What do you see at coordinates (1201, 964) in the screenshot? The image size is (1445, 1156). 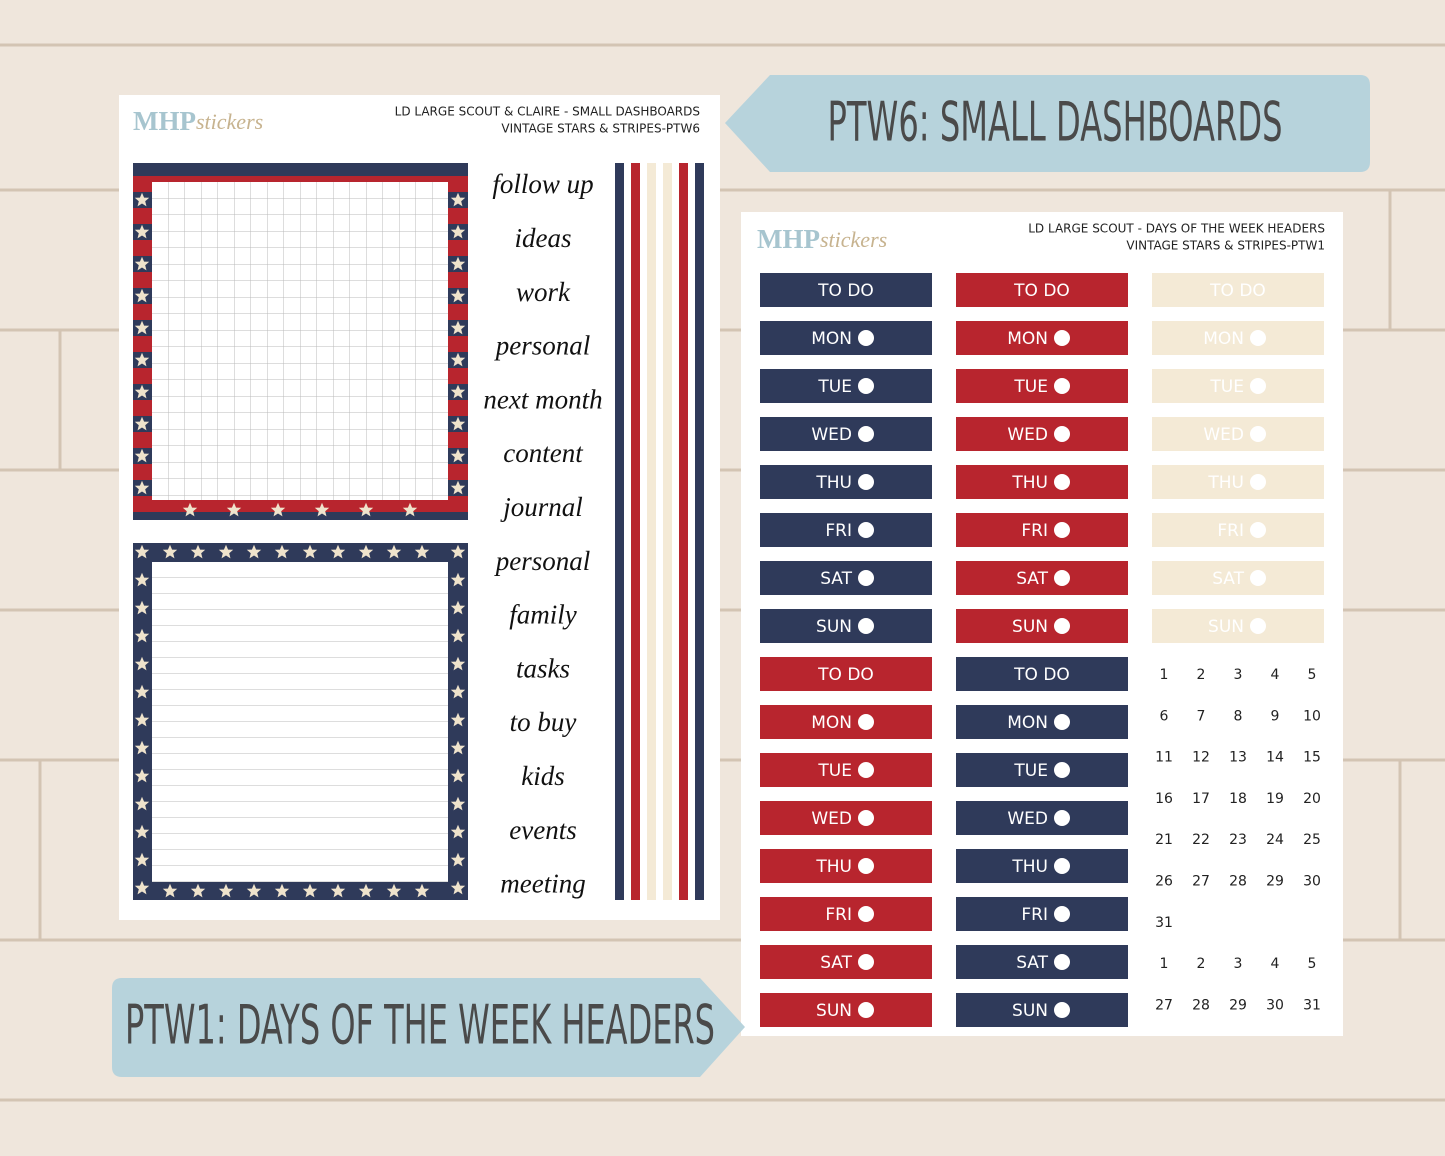 I see `date-number: 2` at bounding box center [1201, 964].